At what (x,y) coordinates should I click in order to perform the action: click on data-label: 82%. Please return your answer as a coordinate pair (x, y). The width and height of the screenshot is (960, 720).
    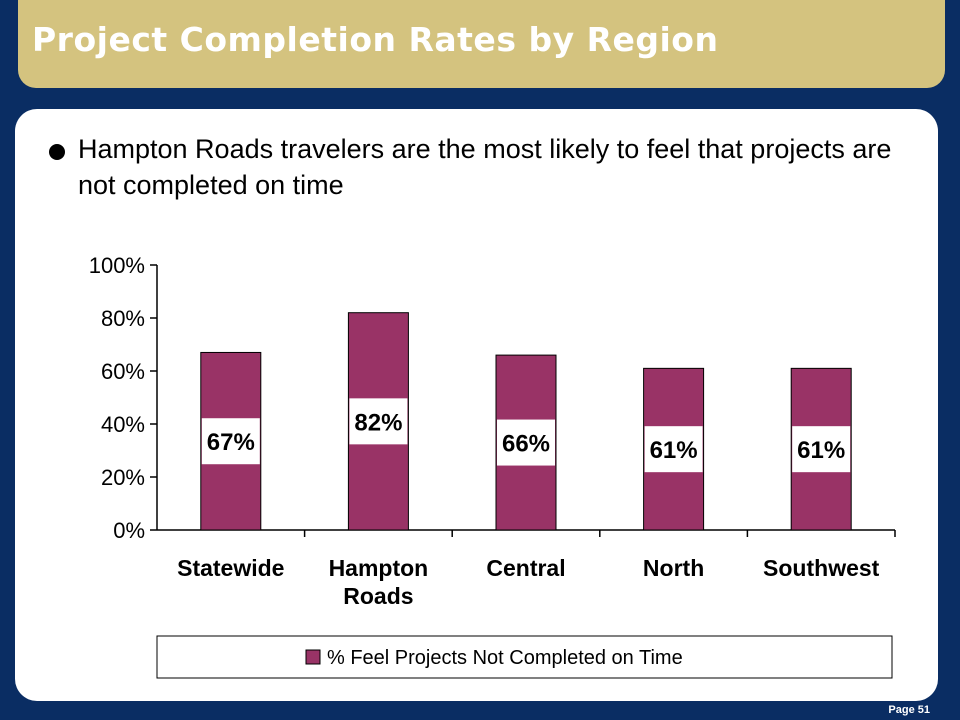
    Looking at the image, I should click on (378, 422).